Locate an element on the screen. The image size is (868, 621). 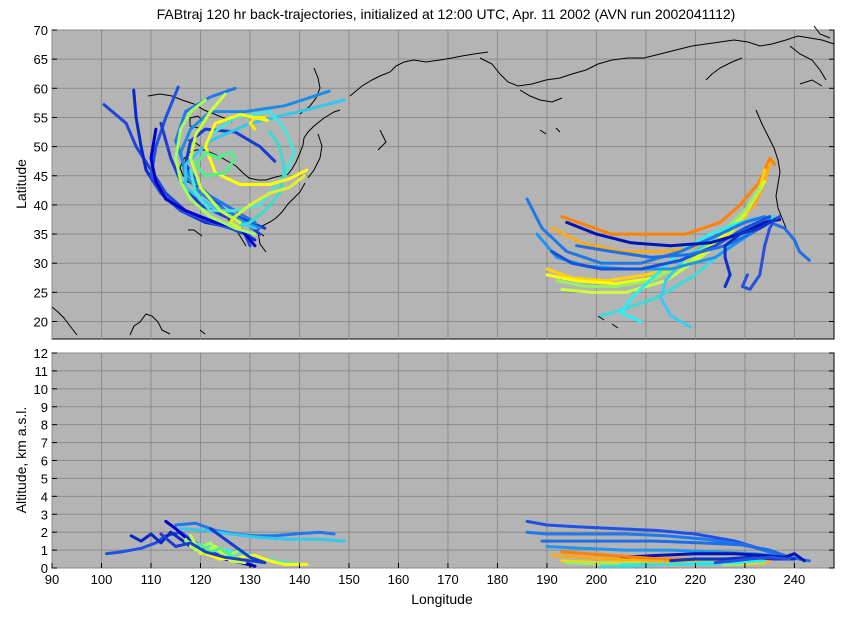
x-tick-label: 230 is located at coordinates (745, 579).